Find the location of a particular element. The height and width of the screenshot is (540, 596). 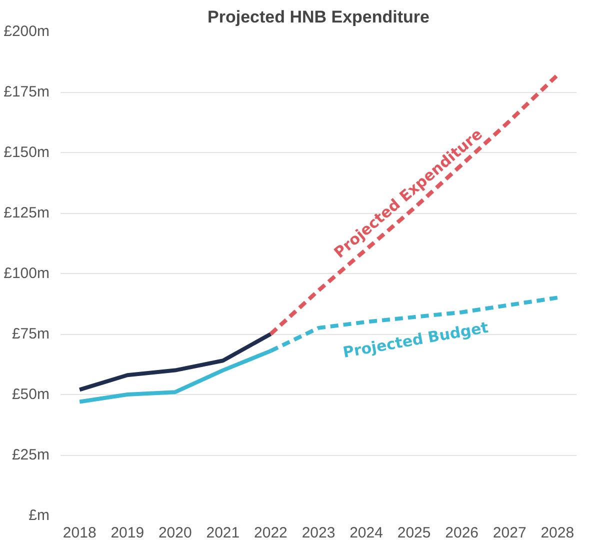

x-tick-label: 2022 is located at coordinates (271, 532).